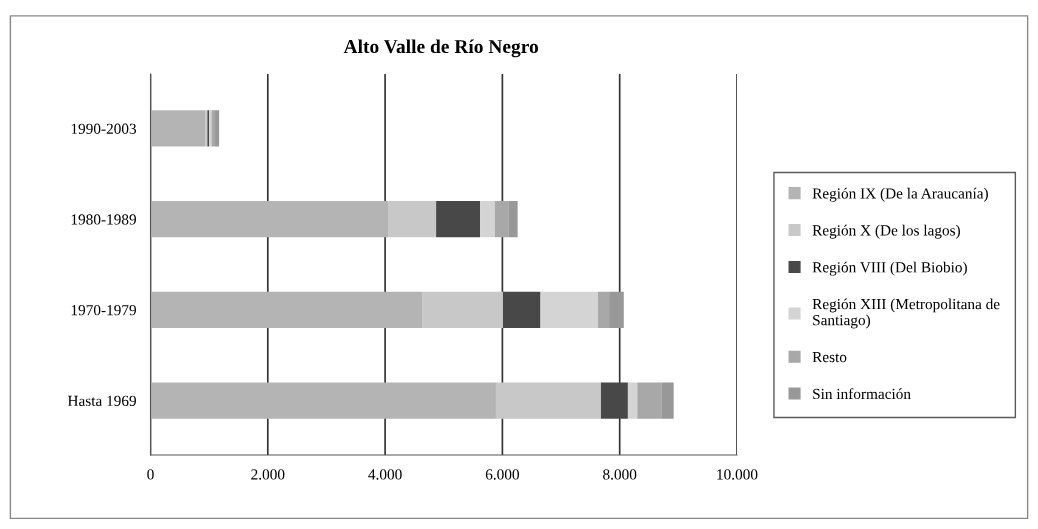  What do you see at coordinates (150, 474) in the screenshot?
I see `x-tick-label: 0` at bounding box center [150, 474].